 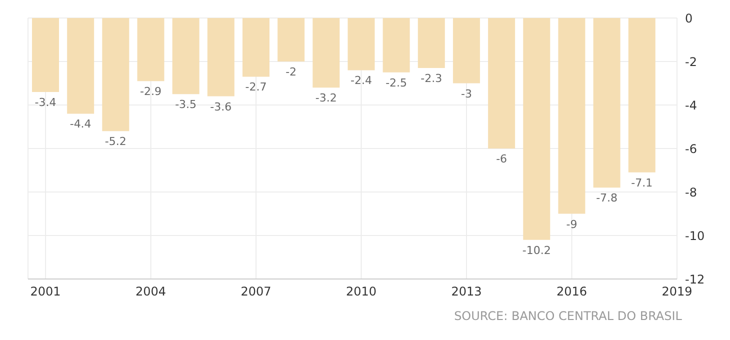 I want to click on y-tick-label: -10, so click(x=695, y=235).